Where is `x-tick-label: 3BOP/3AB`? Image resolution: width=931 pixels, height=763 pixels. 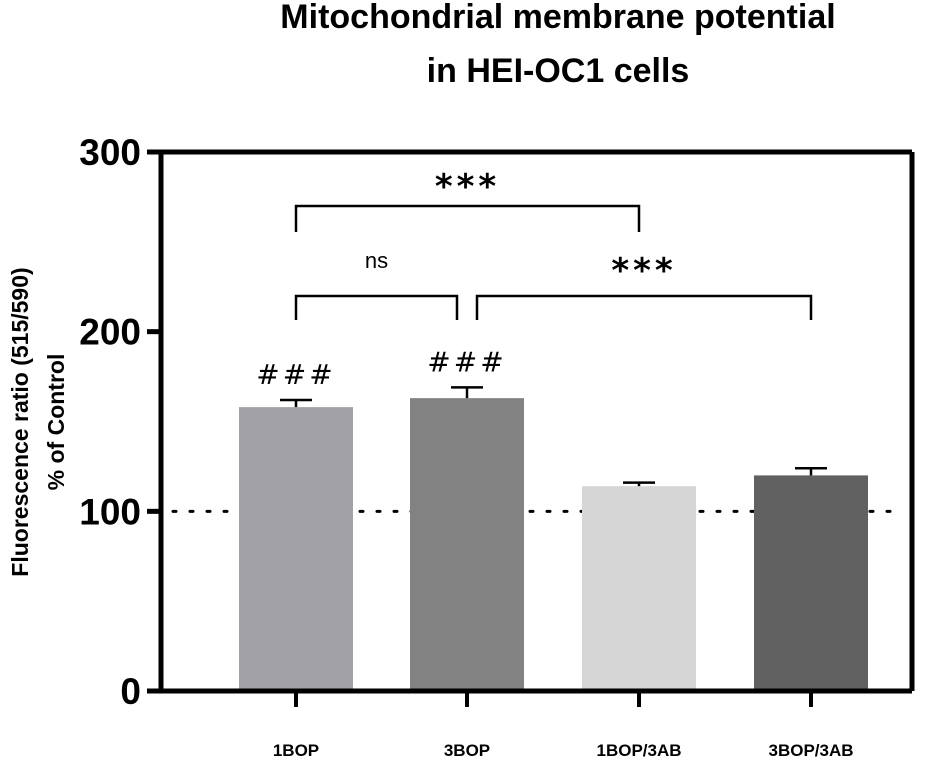
x-tick-label: 3BOP/3AB is located at coordinates (810, 750).